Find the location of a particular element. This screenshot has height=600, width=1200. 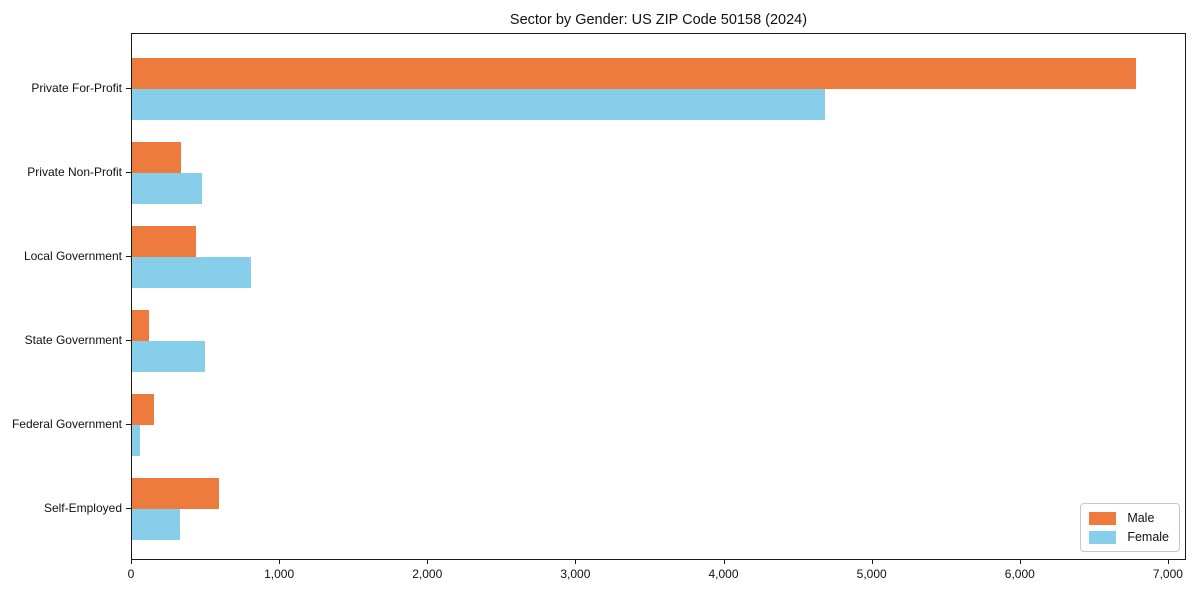

legend-item-male: Male is located at coordinates (1129, 518).